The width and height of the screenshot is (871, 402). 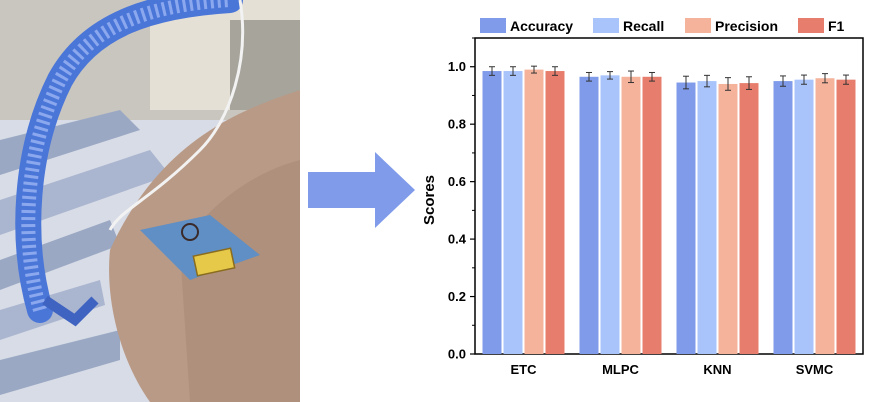 I want to click on errorbar-recall-knn, so click(x=707, y=81).